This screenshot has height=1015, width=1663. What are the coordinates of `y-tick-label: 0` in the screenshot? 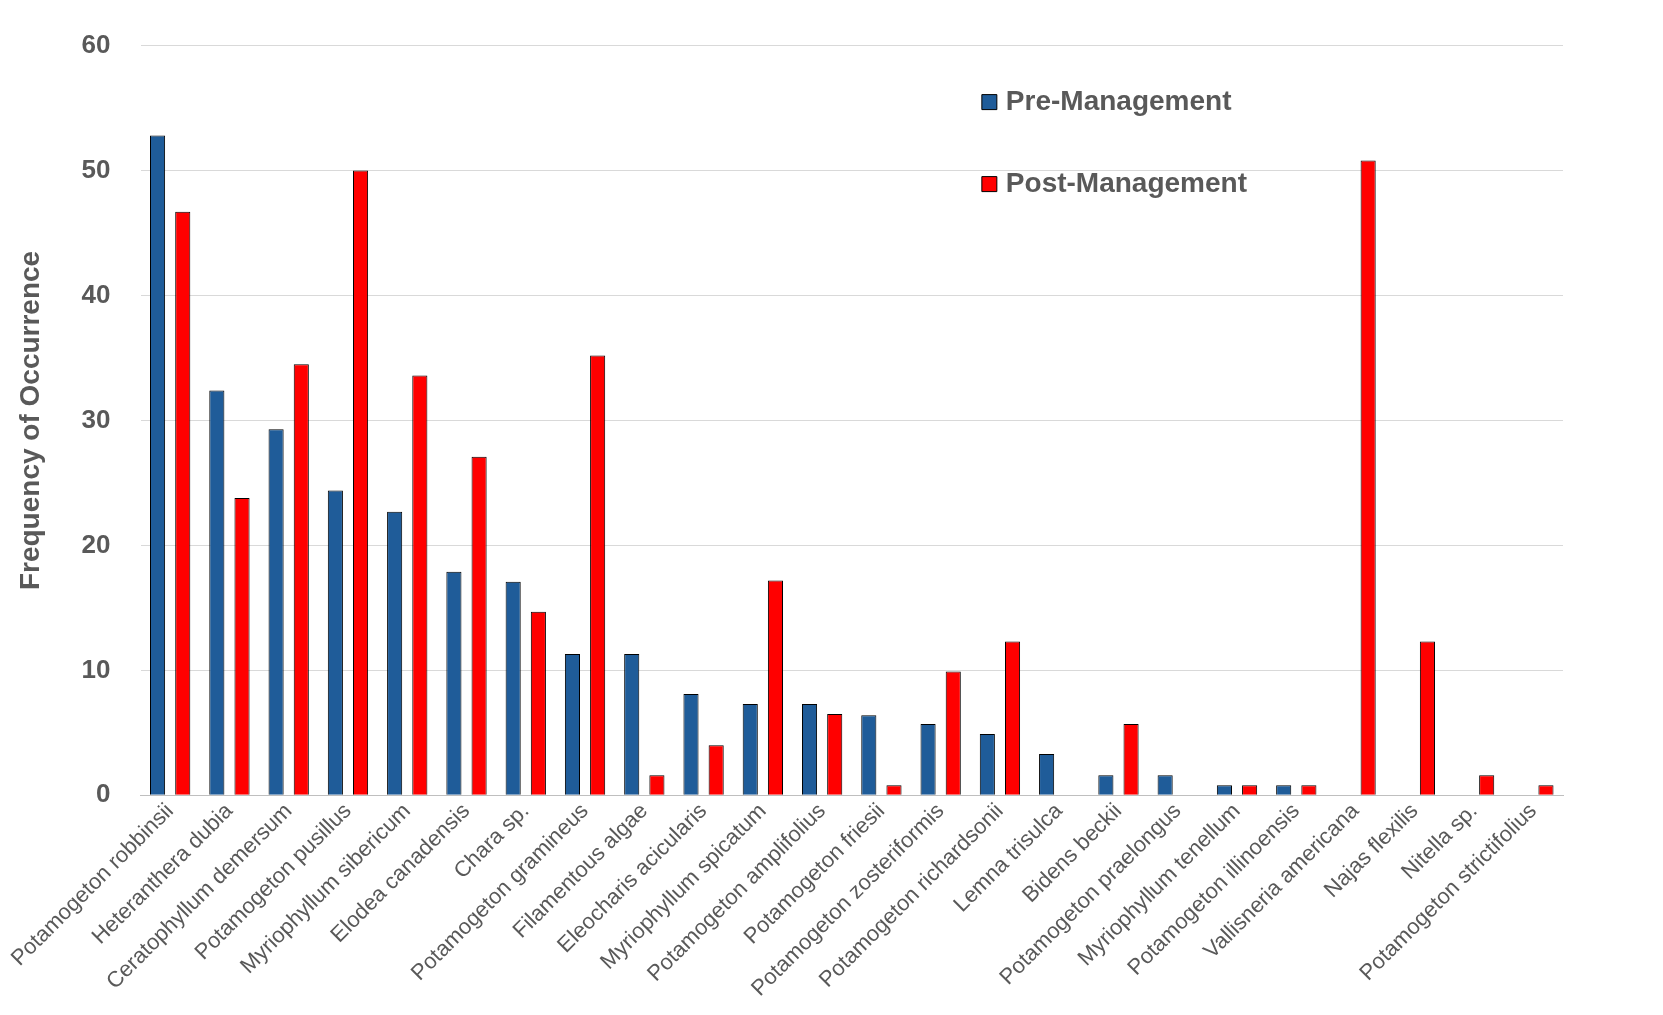 It's located at (103, 793).